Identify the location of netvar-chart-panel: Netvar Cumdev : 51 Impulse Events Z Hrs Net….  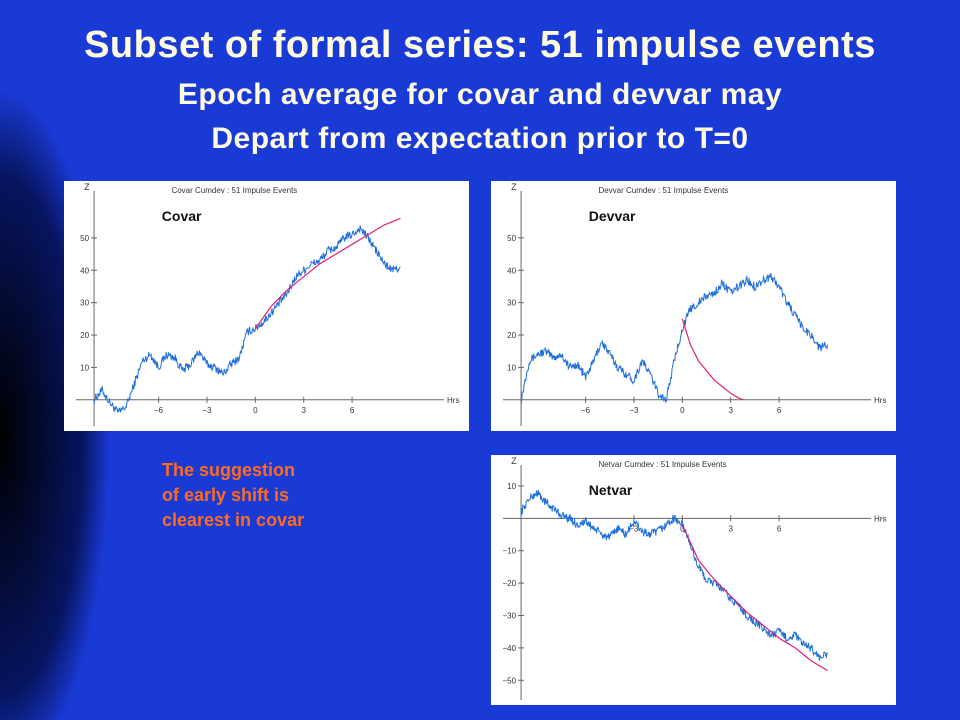
(693, 580).